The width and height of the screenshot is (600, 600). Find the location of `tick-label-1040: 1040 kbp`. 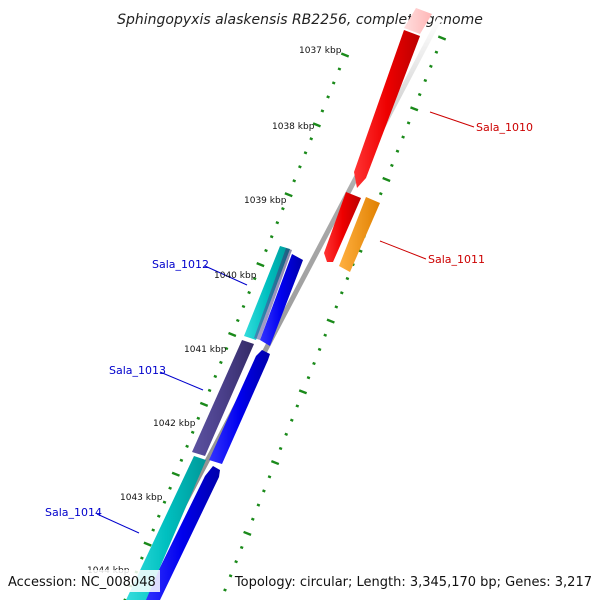

tick-label-1040: 1040 kbp is located at coordinates (235, 276).